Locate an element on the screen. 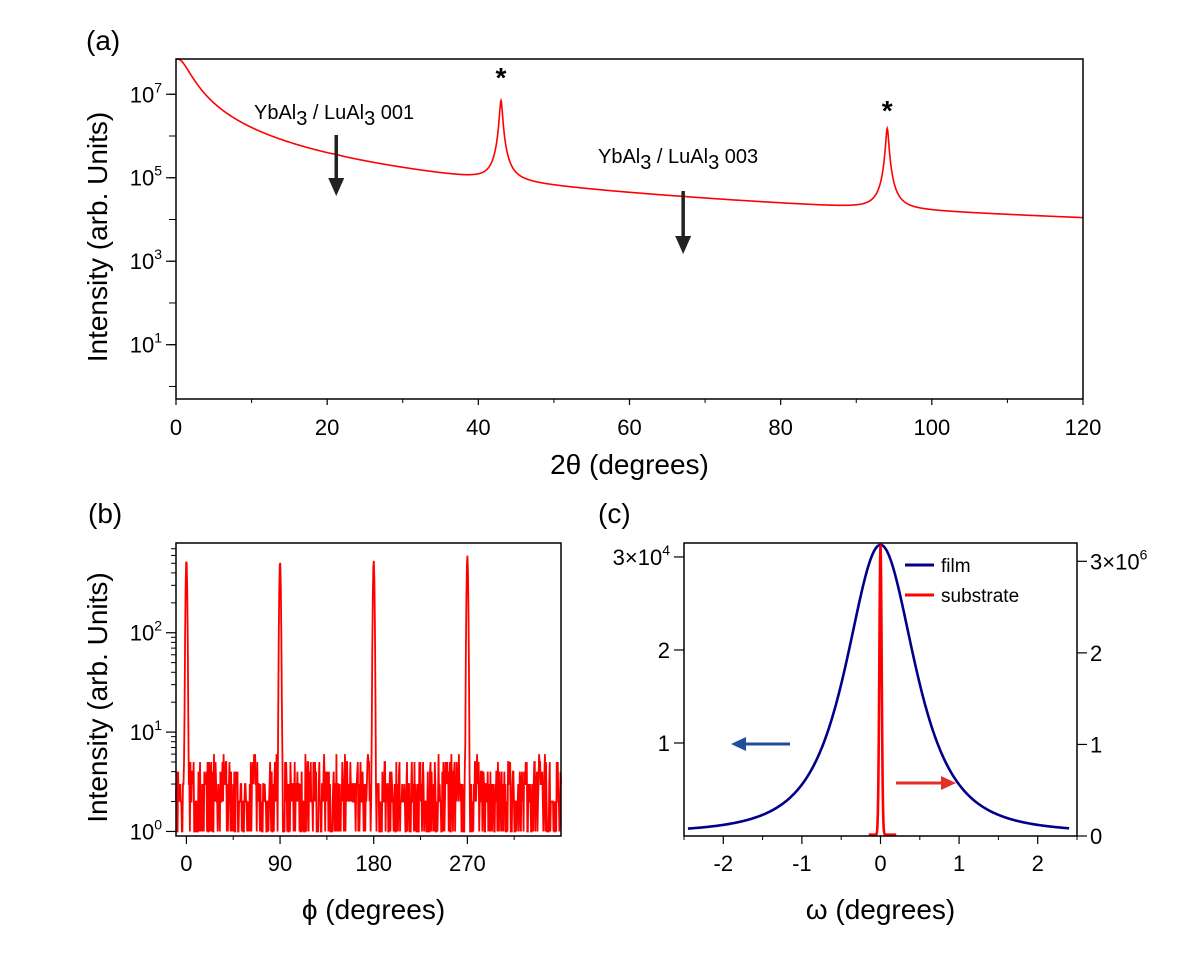 The image size is (1186, 961). x-tick-label-a: 80 is located at coordinates (780, 427).